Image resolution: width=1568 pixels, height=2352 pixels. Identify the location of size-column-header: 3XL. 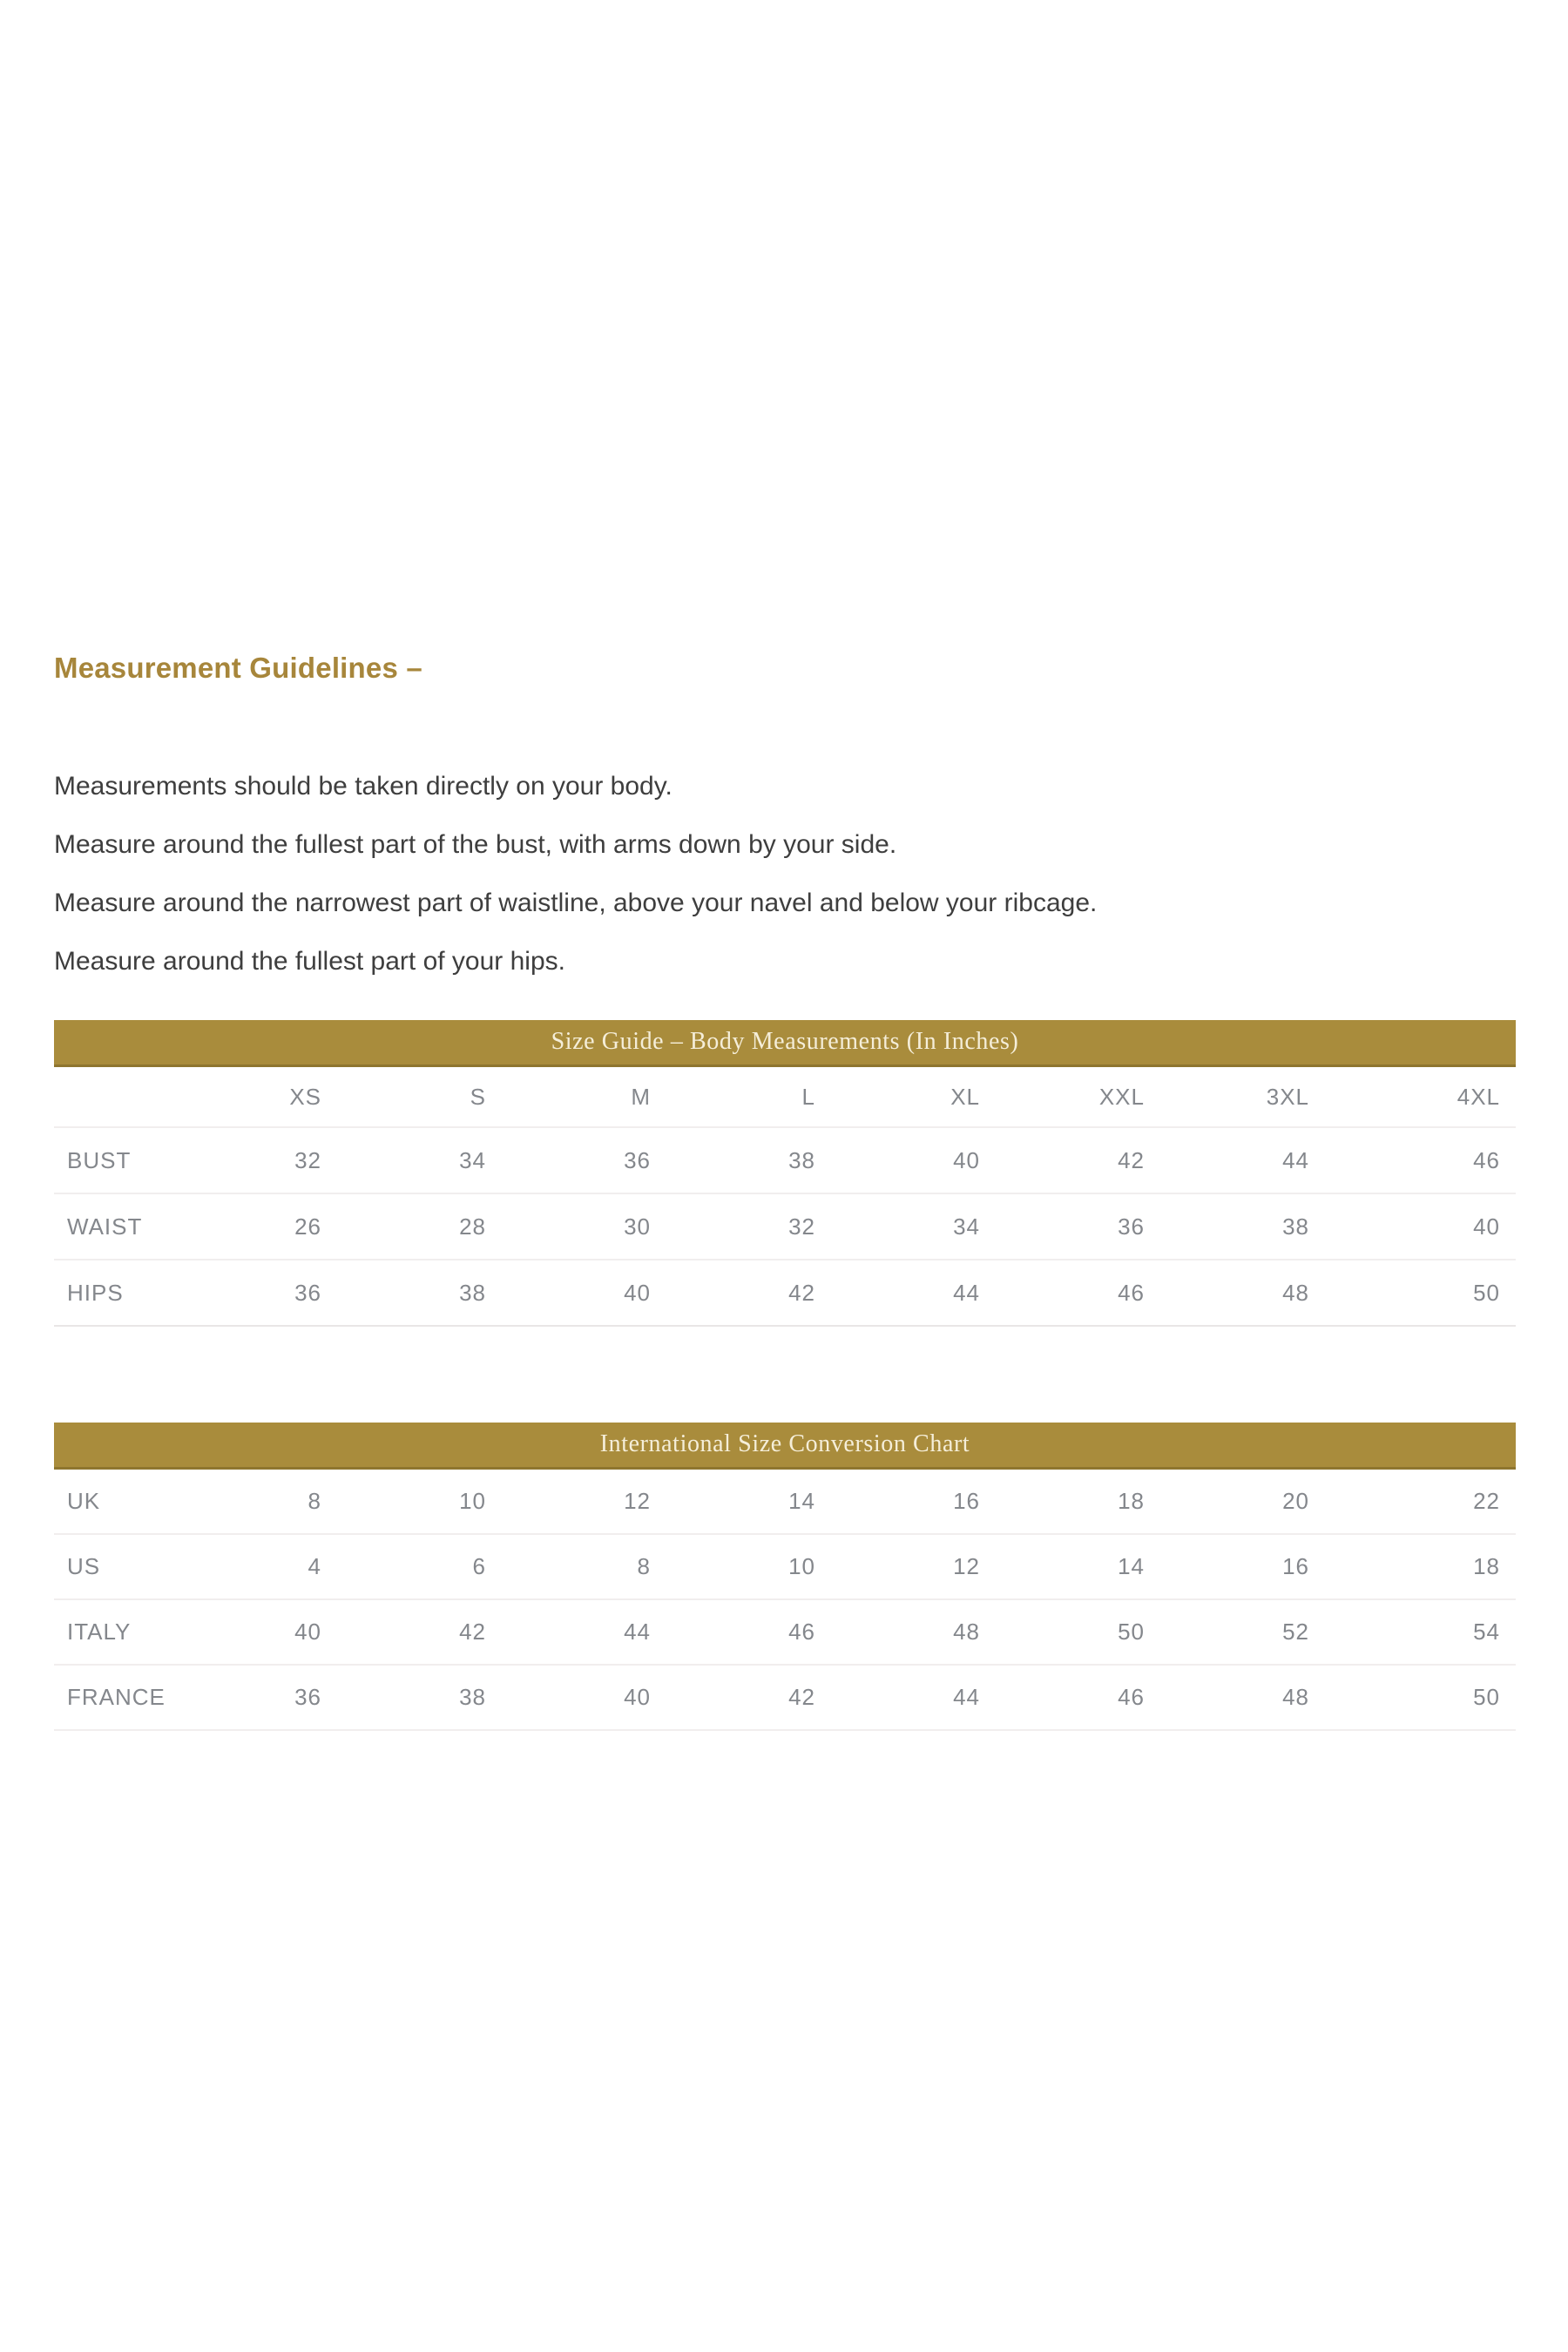
(1287, 1096).